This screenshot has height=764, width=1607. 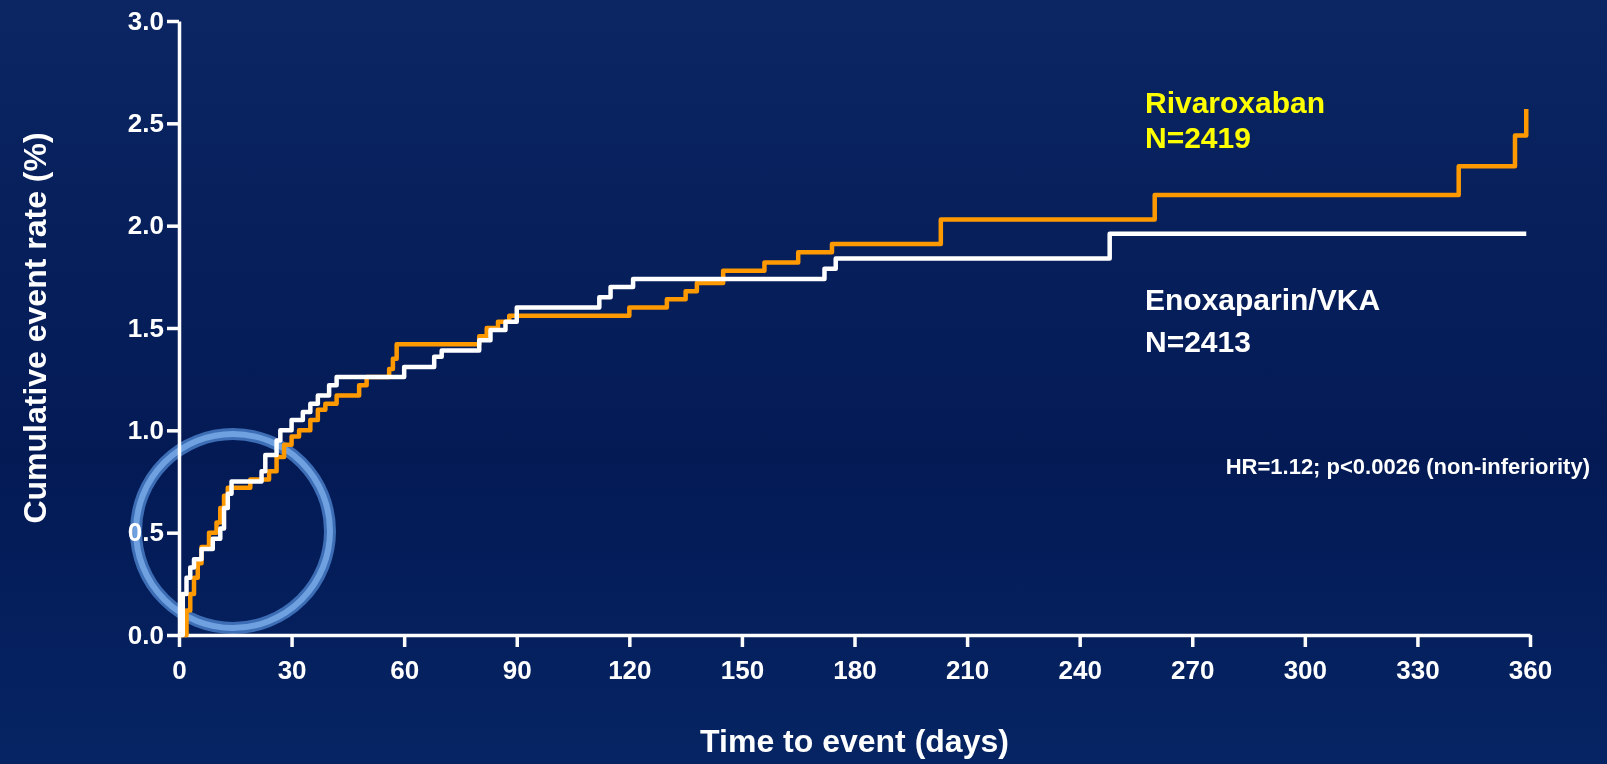 I want to click on x-tick-label: 30, so click(x=292, y=669).